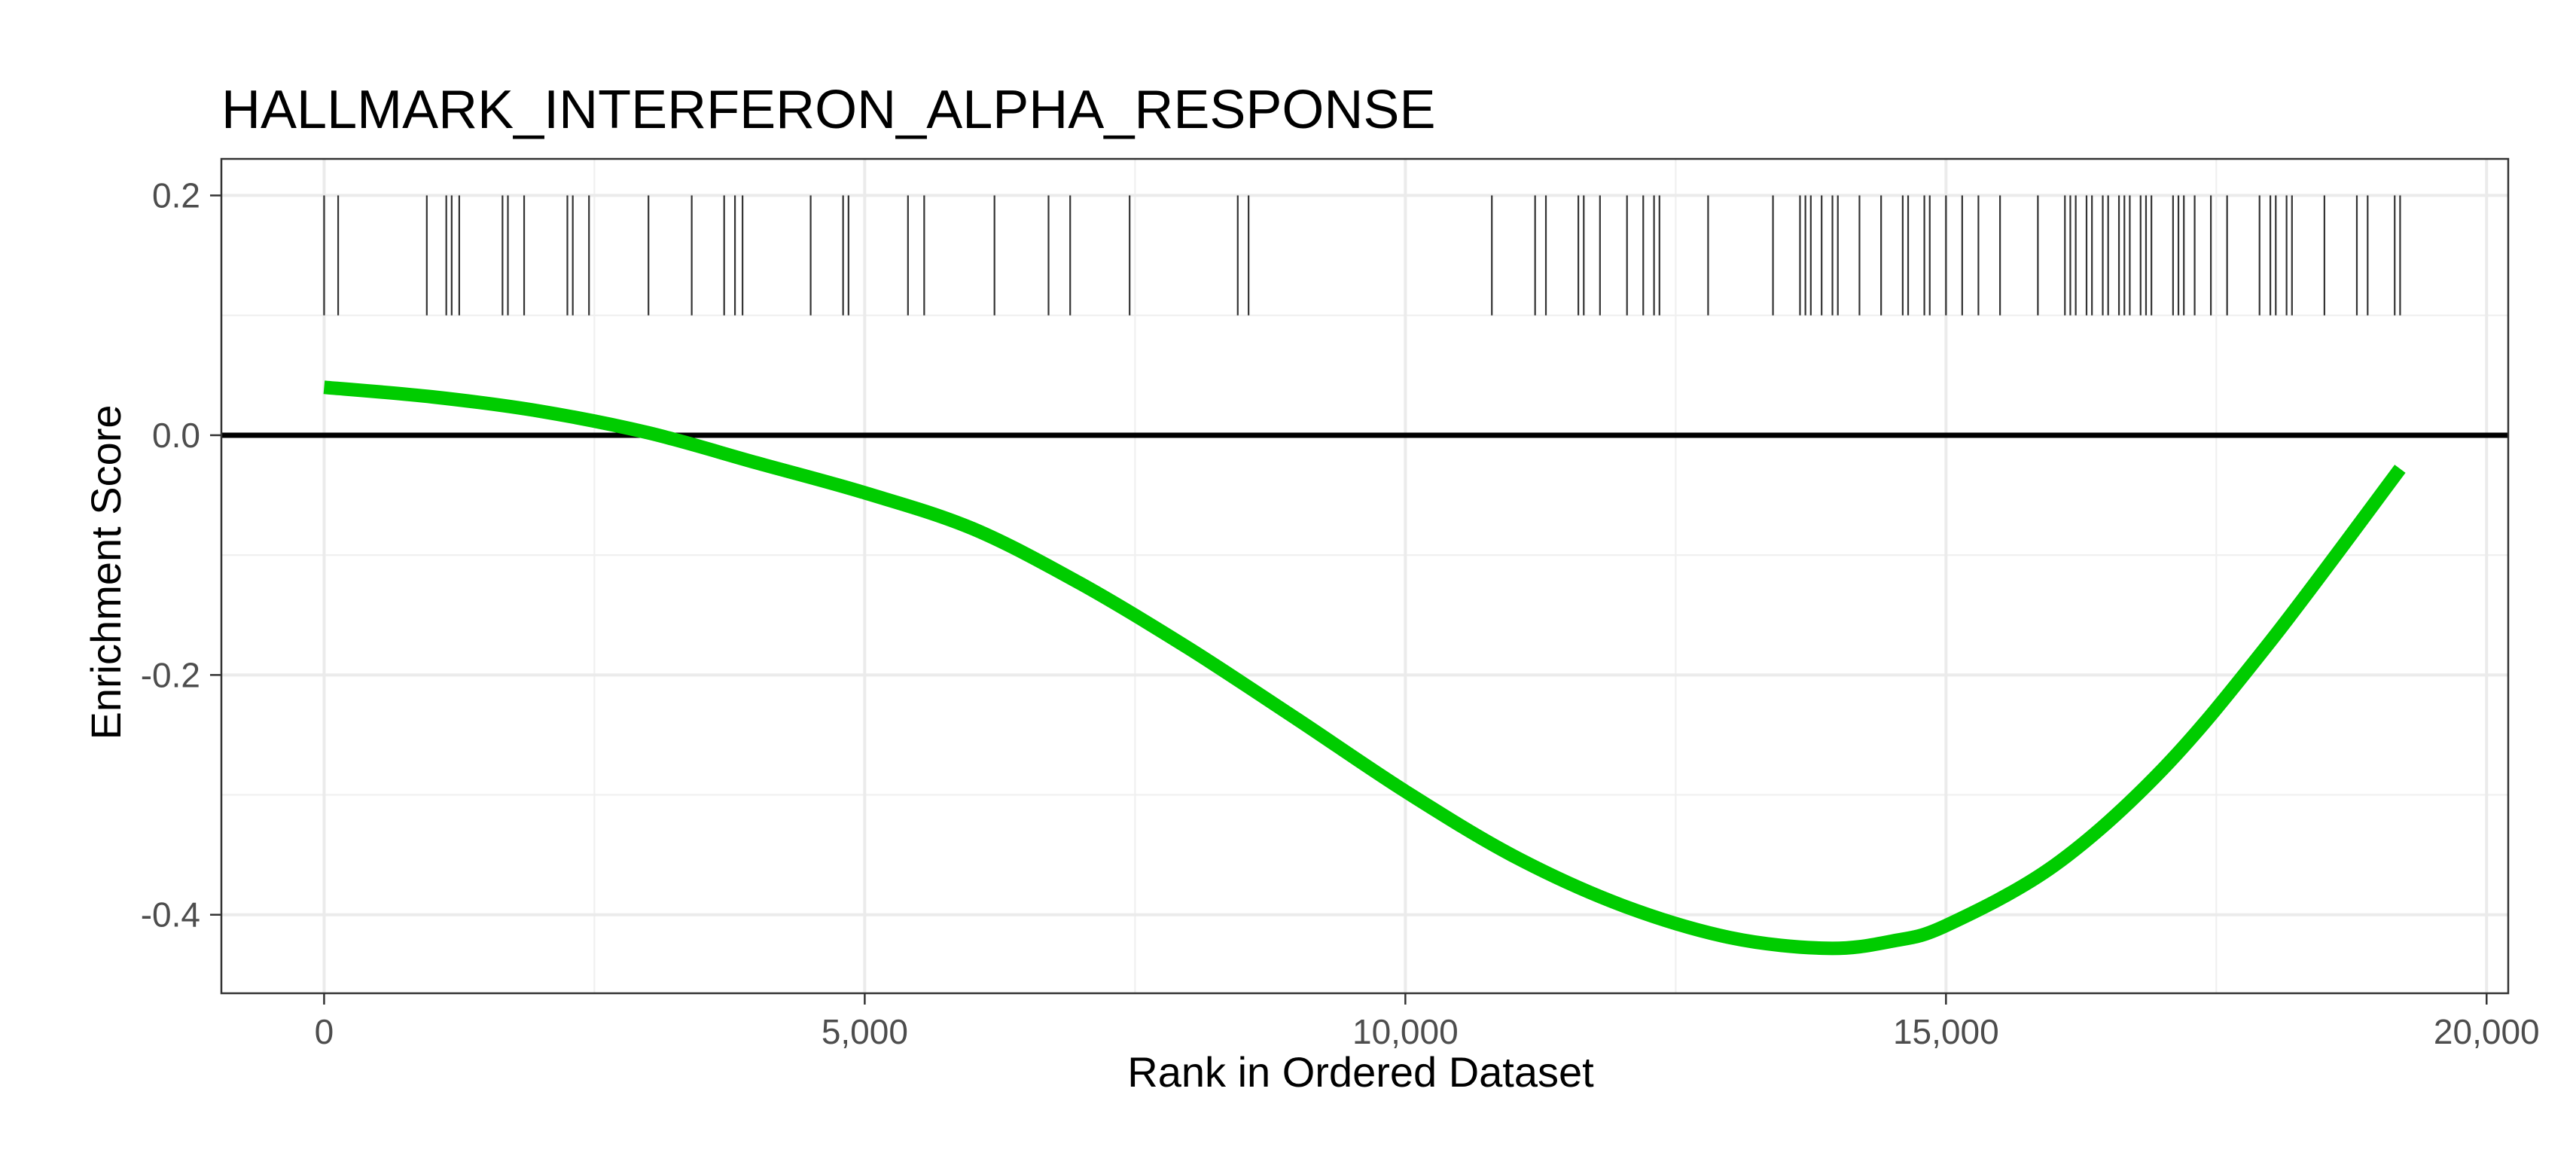 The height and width of the screenshot is (1174, 2576). Describe the element at coordinates (828, 110) in the screenshot. I see `chart-title: HALLMARK_INTERFERON_ALPHA_RESPONSE` at that location.